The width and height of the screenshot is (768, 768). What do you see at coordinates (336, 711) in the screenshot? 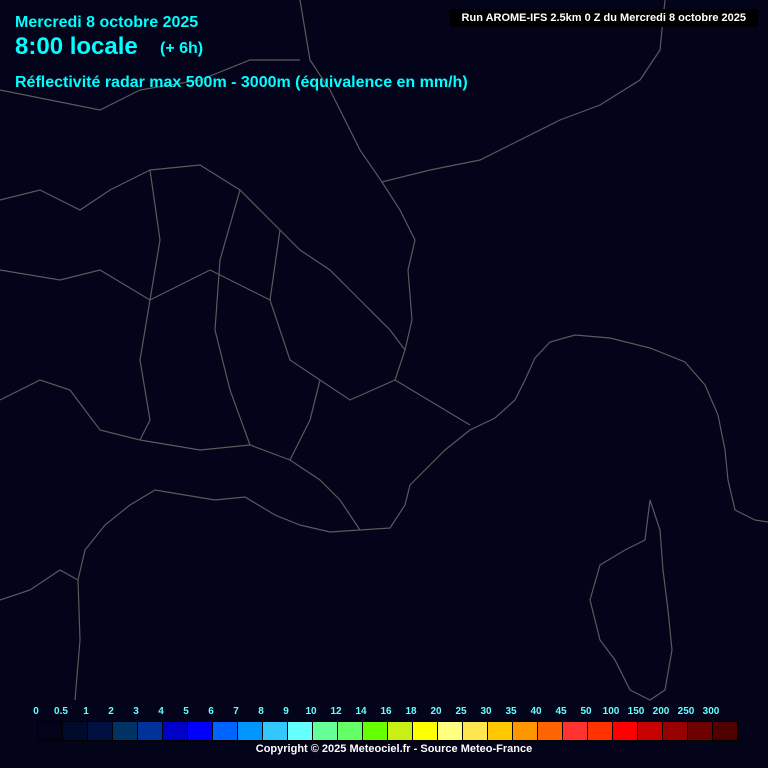
I see `legend-label: 12` at bounding box center [336, 711].